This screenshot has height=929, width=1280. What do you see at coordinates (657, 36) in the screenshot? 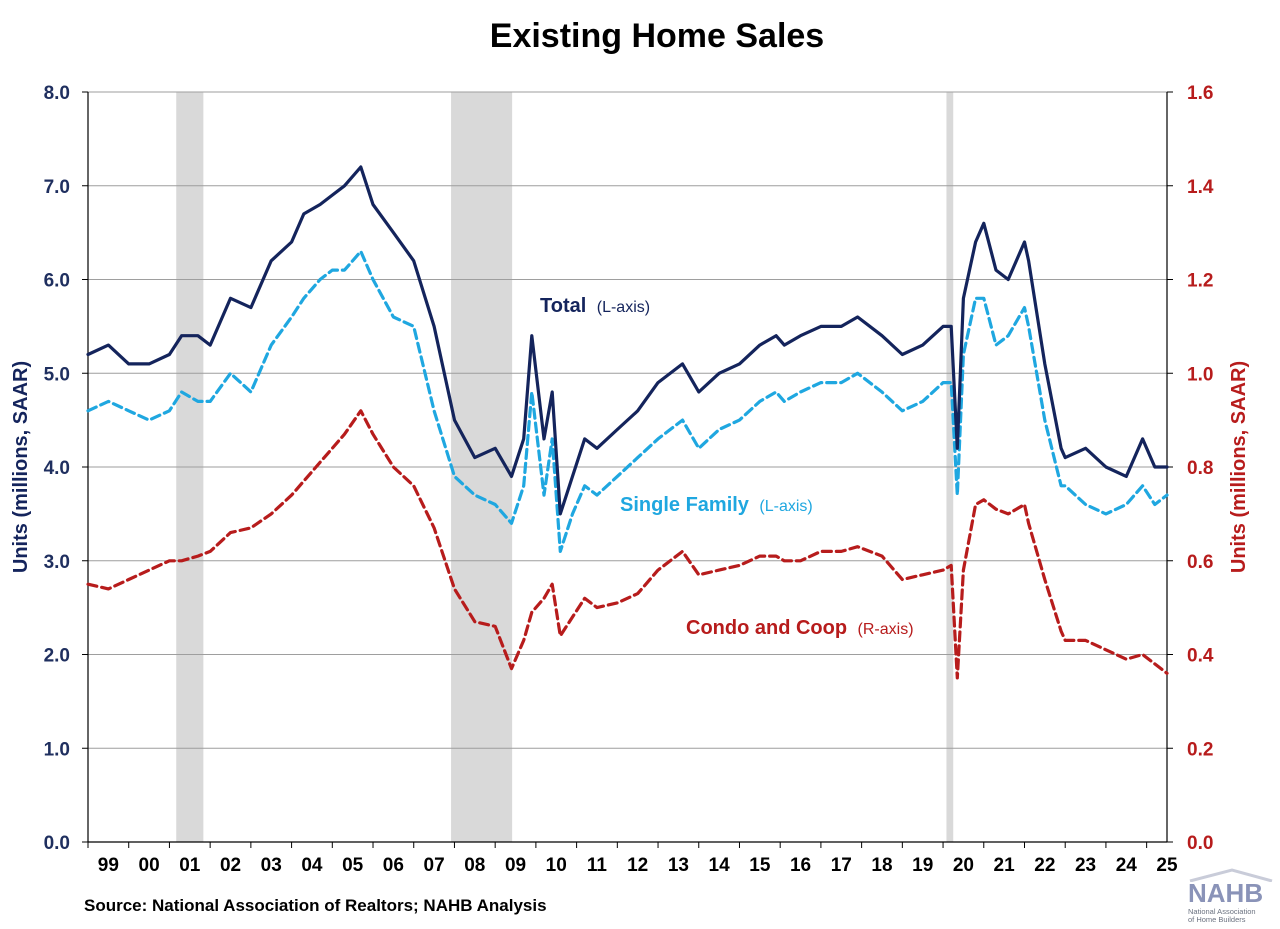
I see `chart-title: Existing Home Sales` at bounding box center [657, 36].